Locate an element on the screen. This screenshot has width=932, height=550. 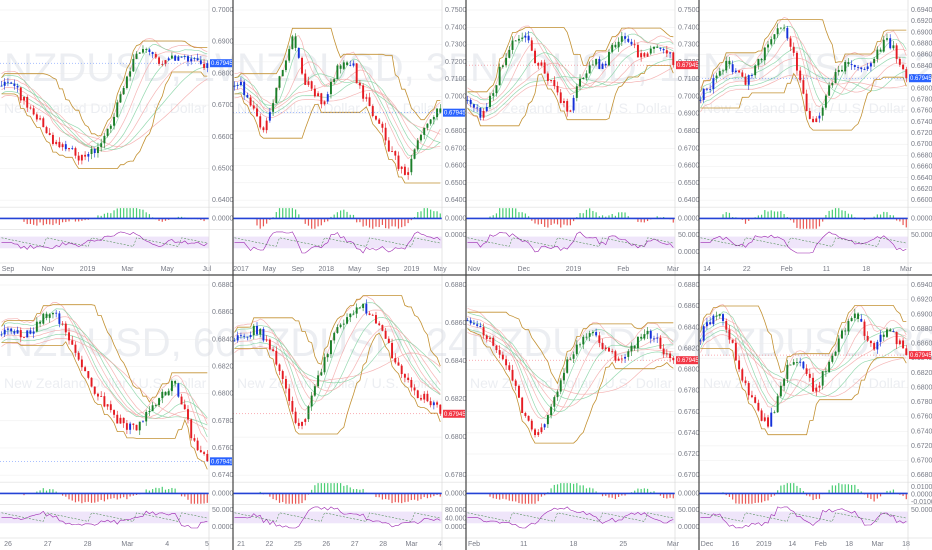
price-tick-label: 0.68600 is located at coordinates (457, 323).